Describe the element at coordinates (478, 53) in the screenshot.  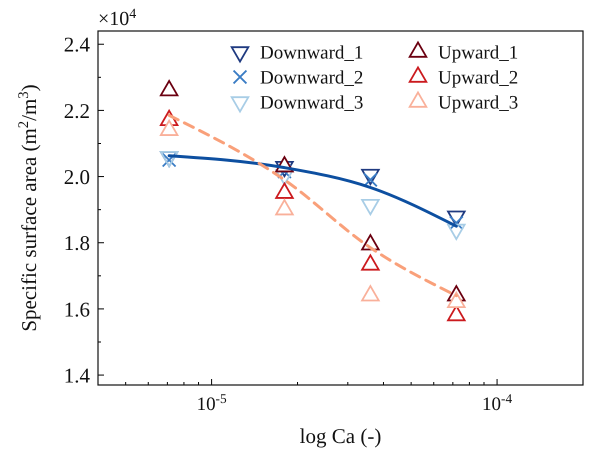
I see `legend-label: Upward_1` at that location.